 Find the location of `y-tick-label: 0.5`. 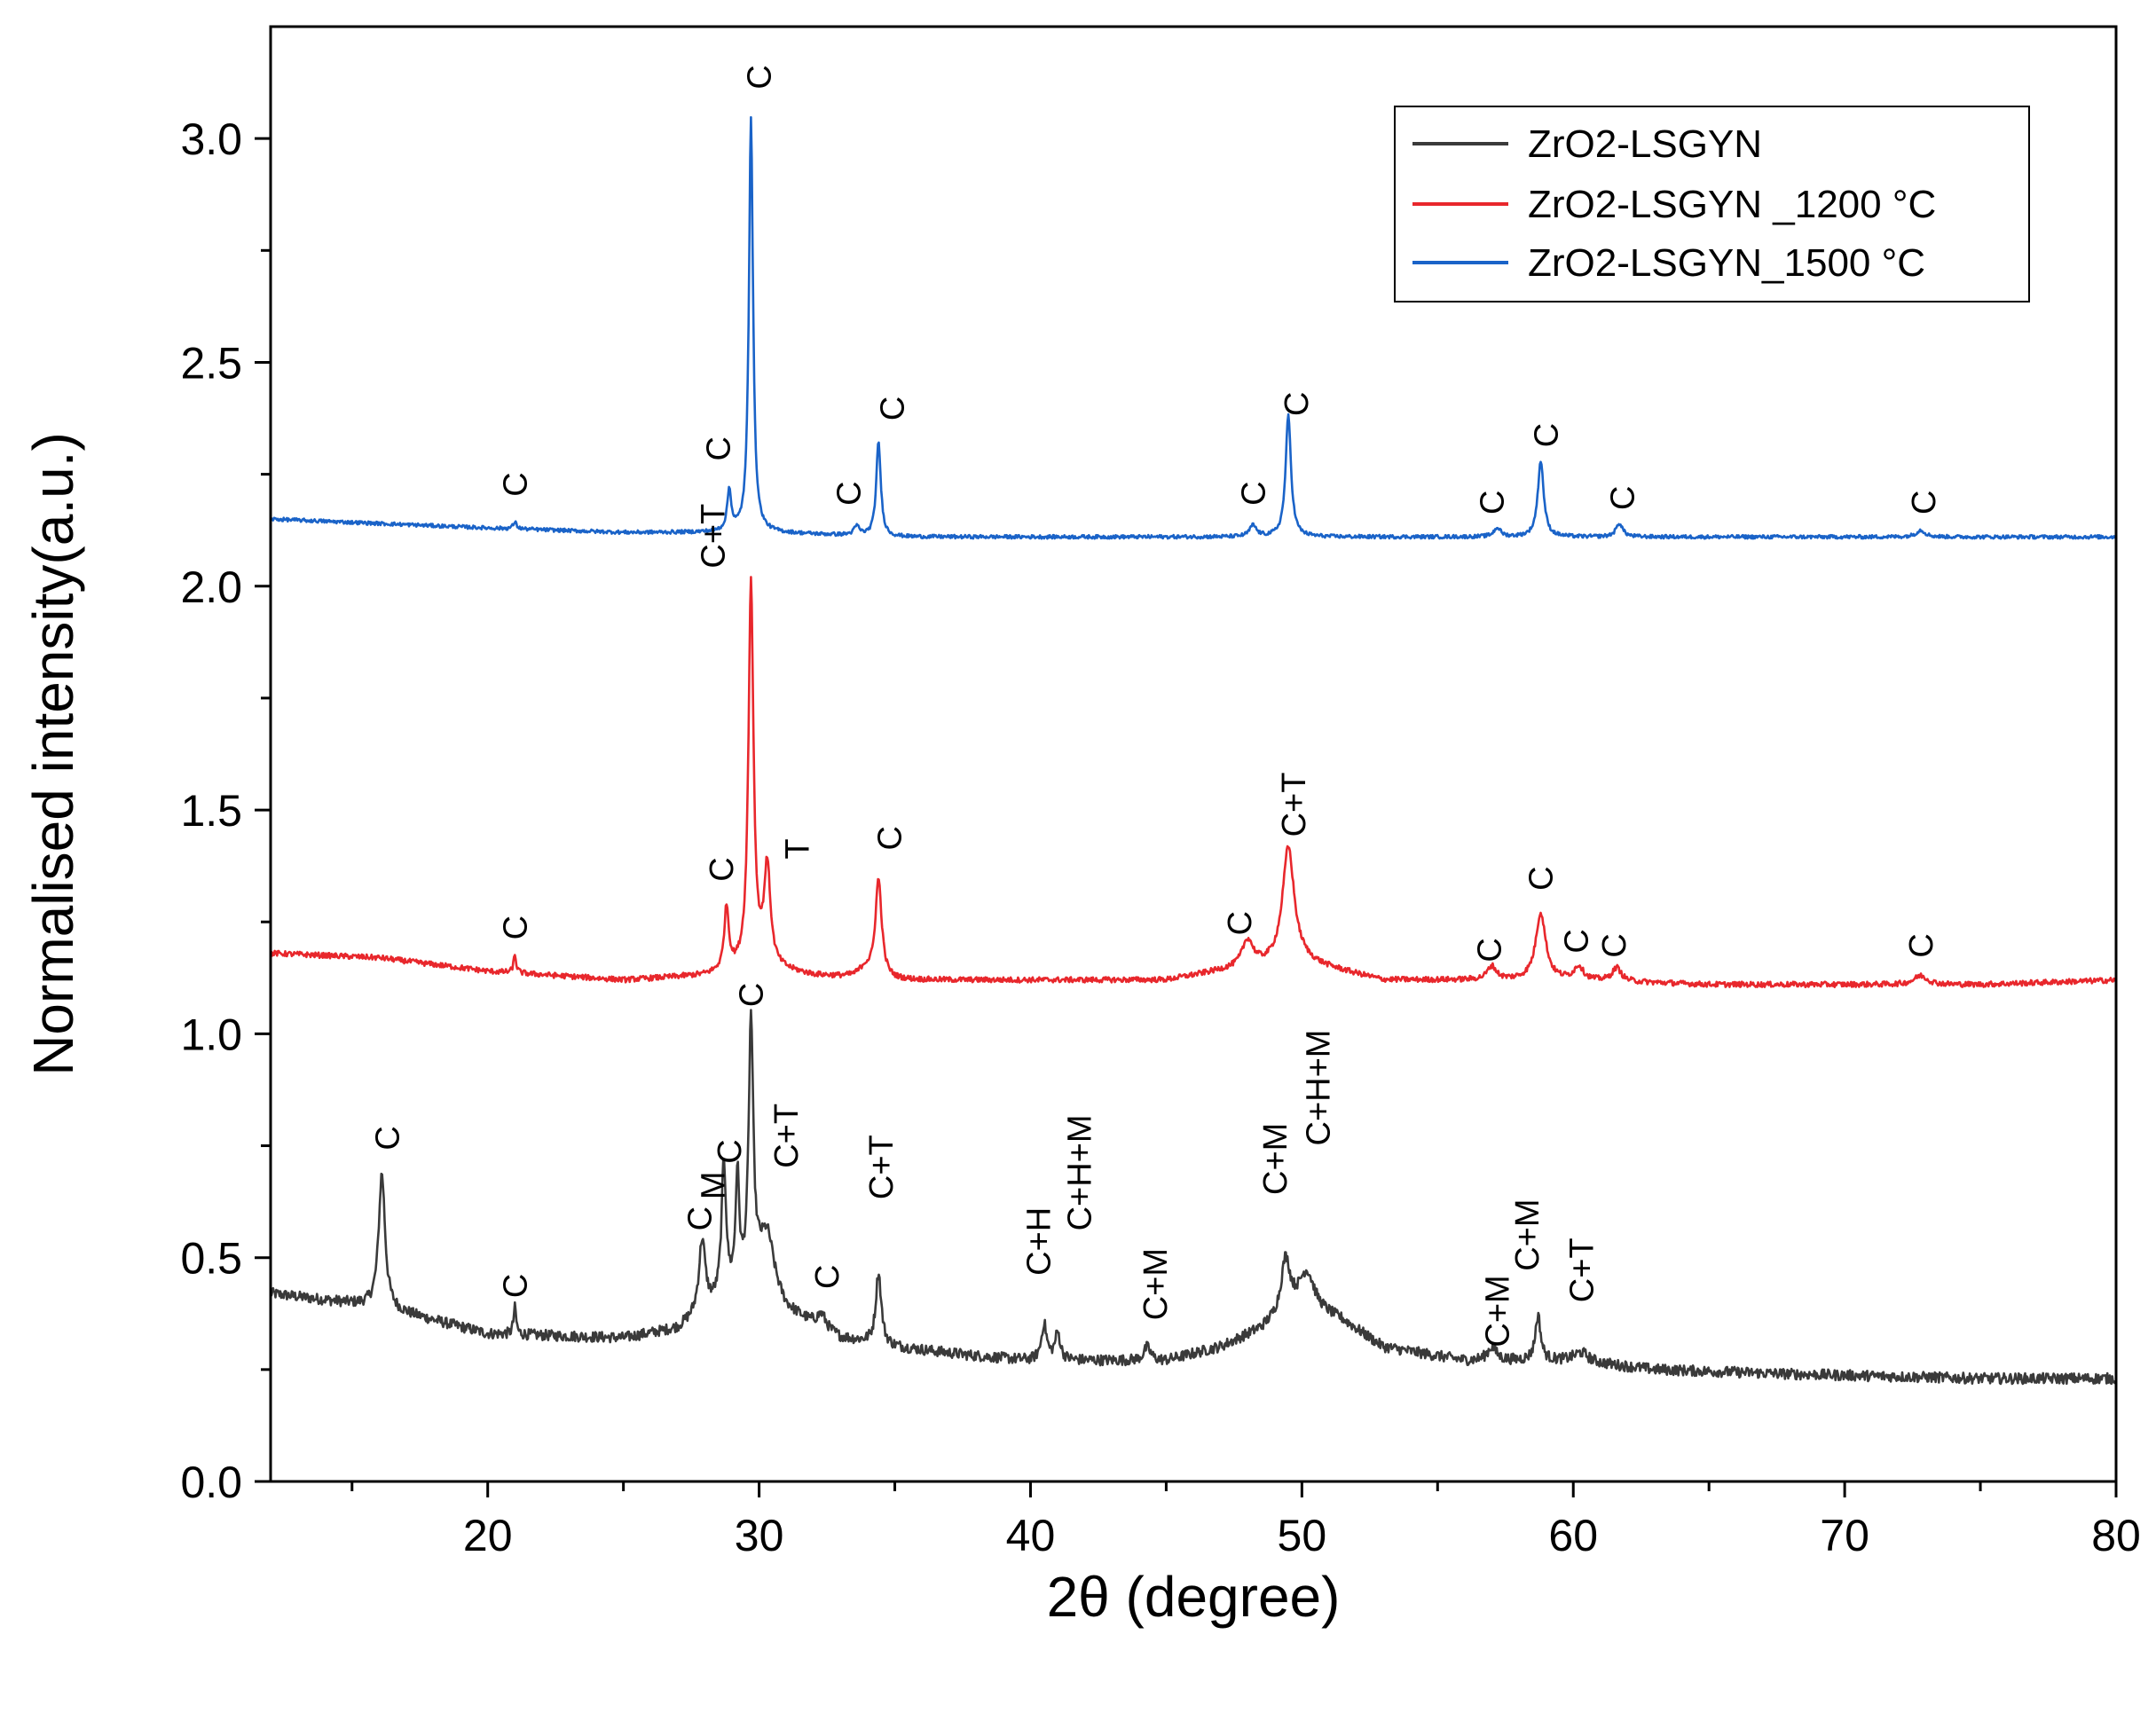

y-tick-label: 0.5 is located at coordinates (211, 1259).